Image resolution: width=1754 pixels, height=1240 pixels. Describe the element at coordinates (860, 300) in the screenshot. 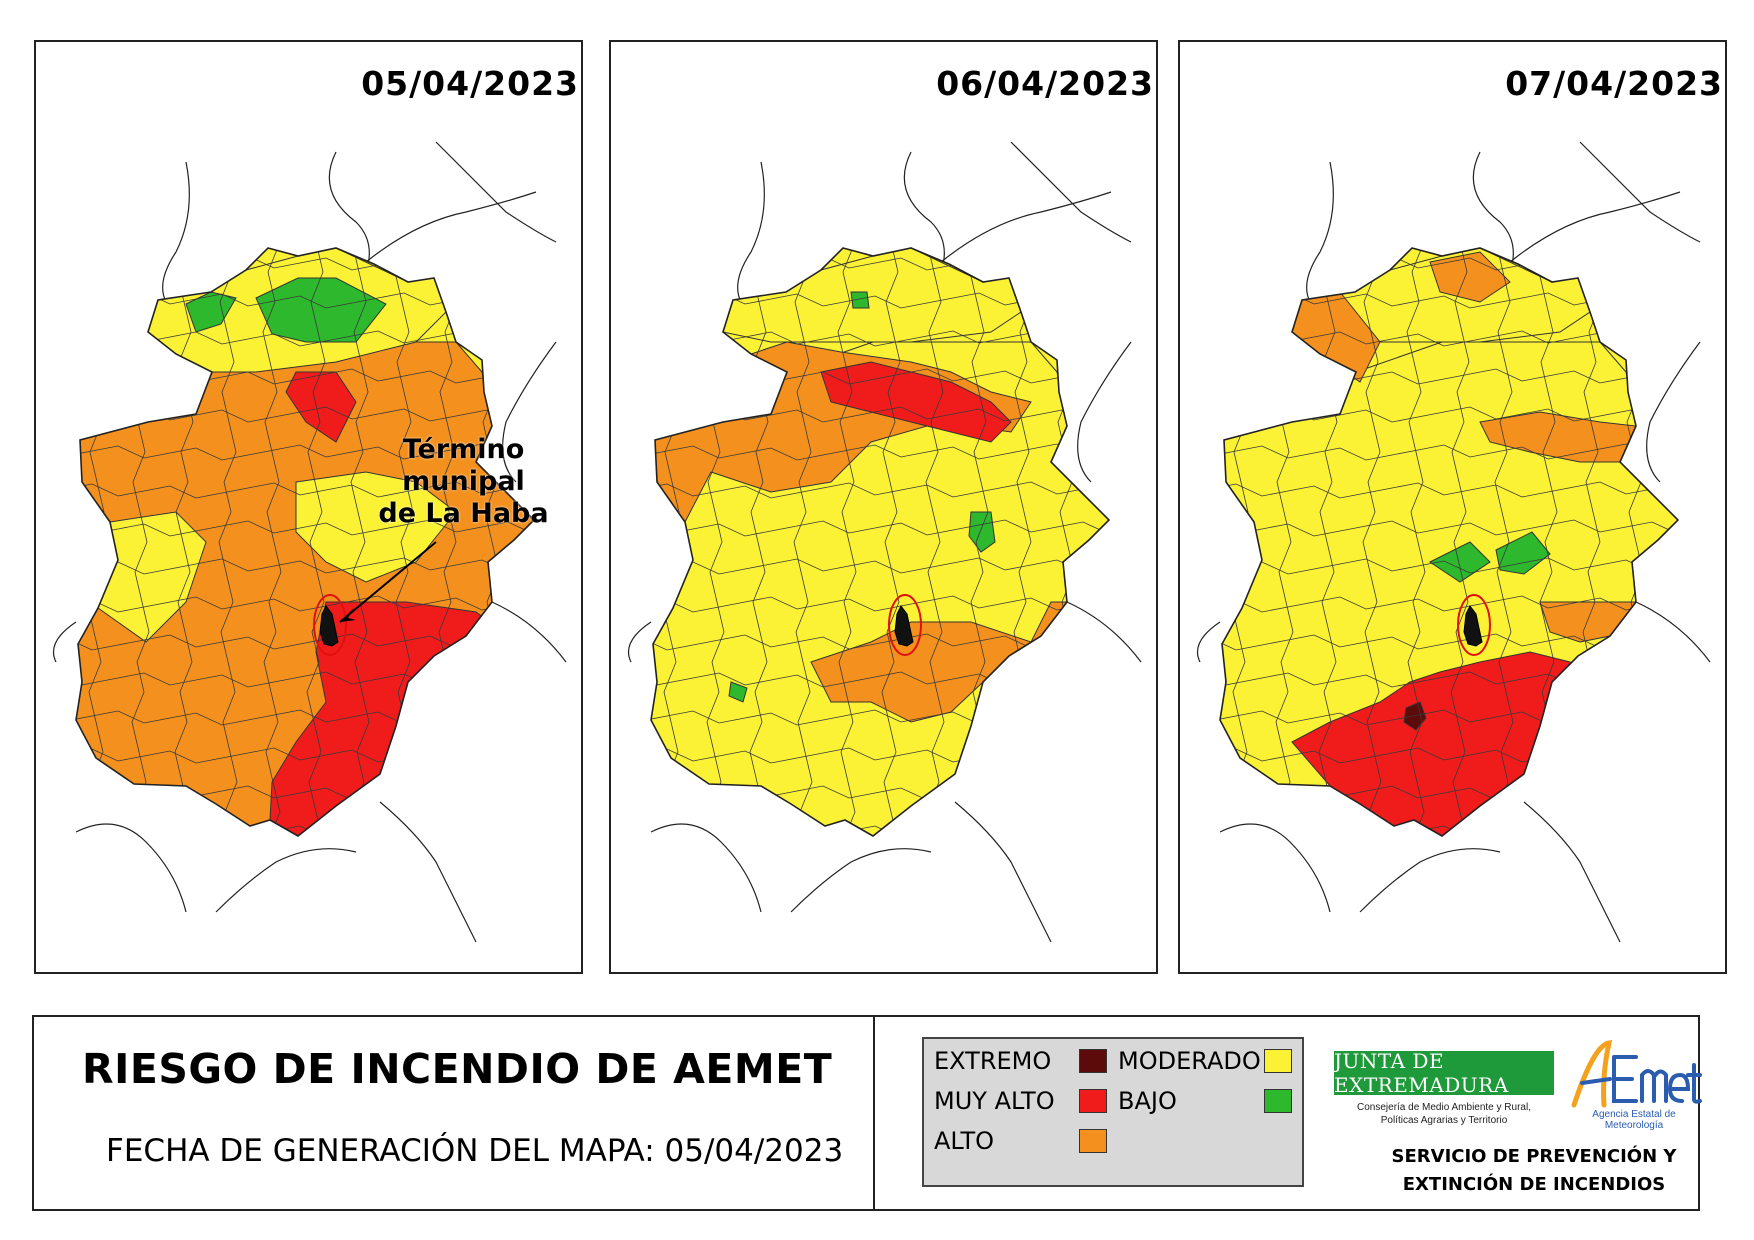

I see `risk-zone-bajo` at that location.